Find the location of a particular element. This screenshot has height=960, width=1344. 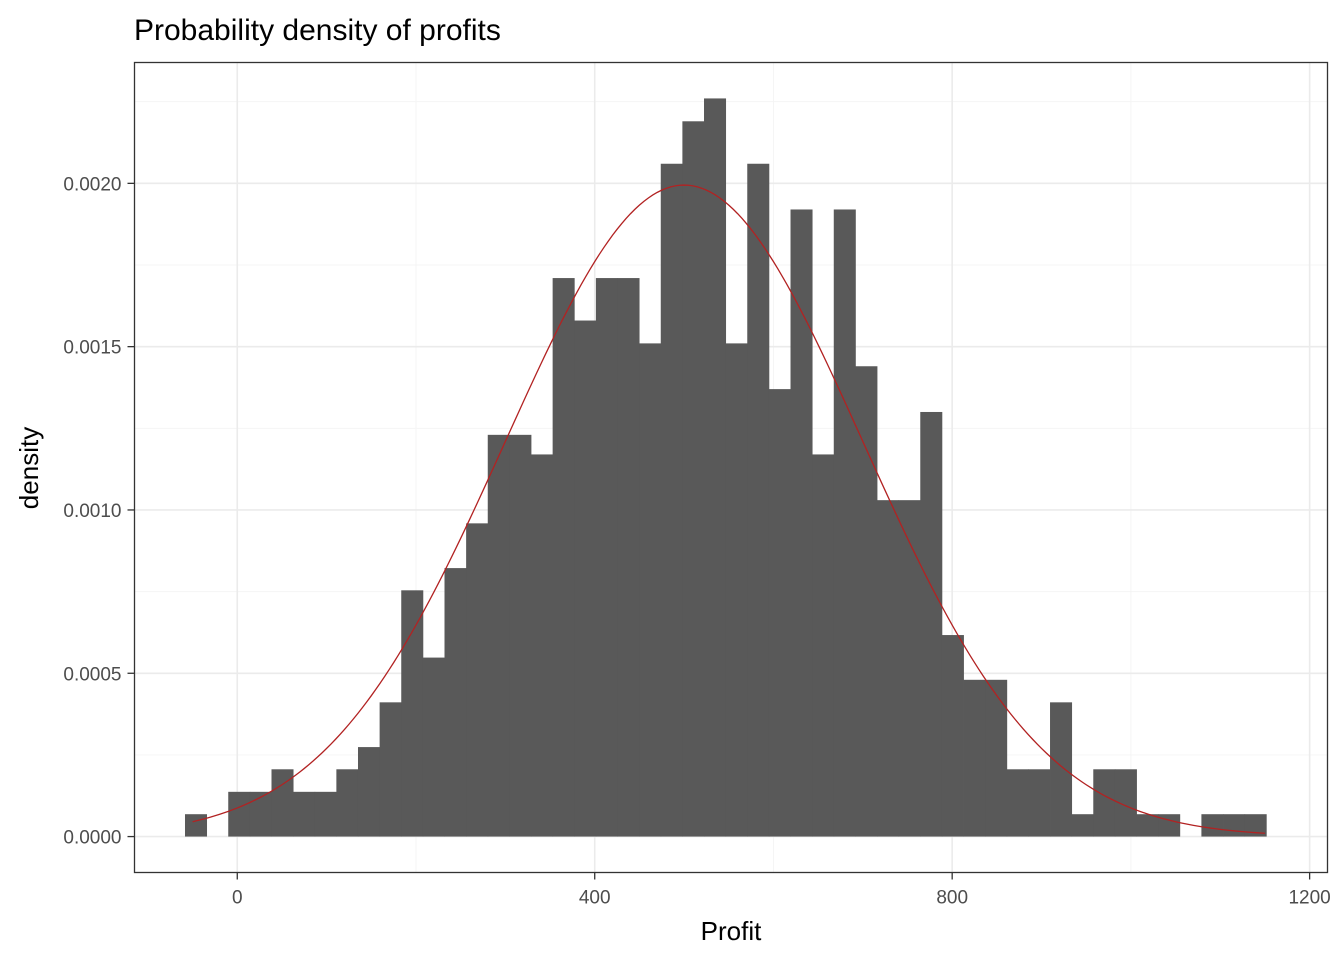

y-tick-label-4: 0.0020 is located at coordinates (92, 184).